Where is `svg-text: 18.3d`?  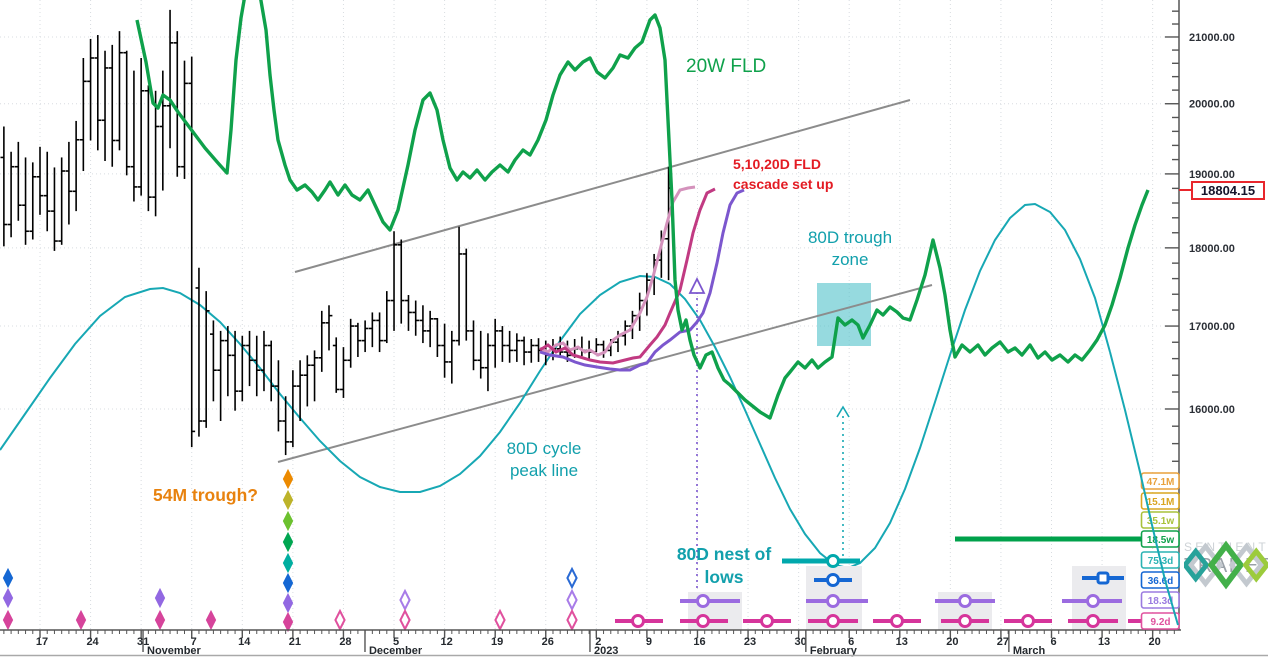 svg-text: 18.3d is located at coordinates (1161, 601).